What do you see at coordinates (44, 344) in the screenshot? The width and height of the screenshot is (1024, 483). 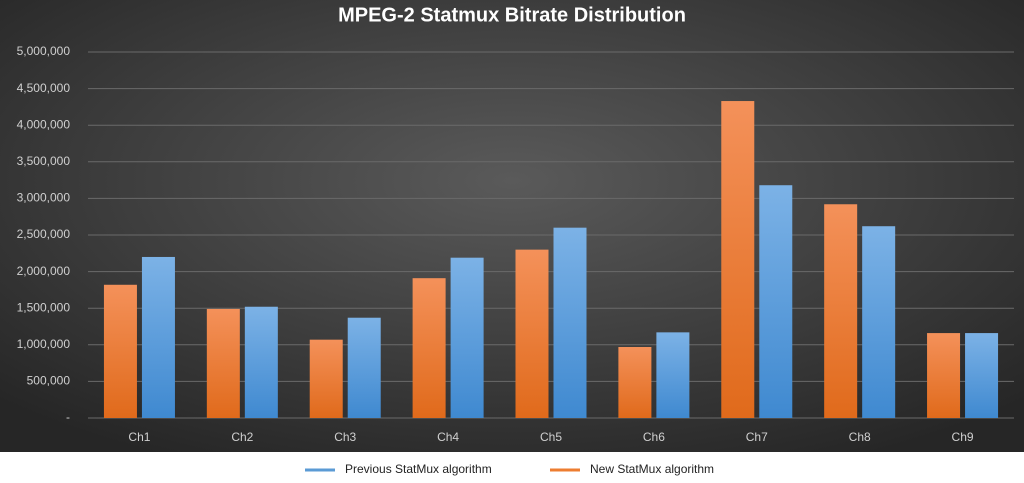 I see `y-tick-label: 1,000,000` at bounding box center [44, 344].